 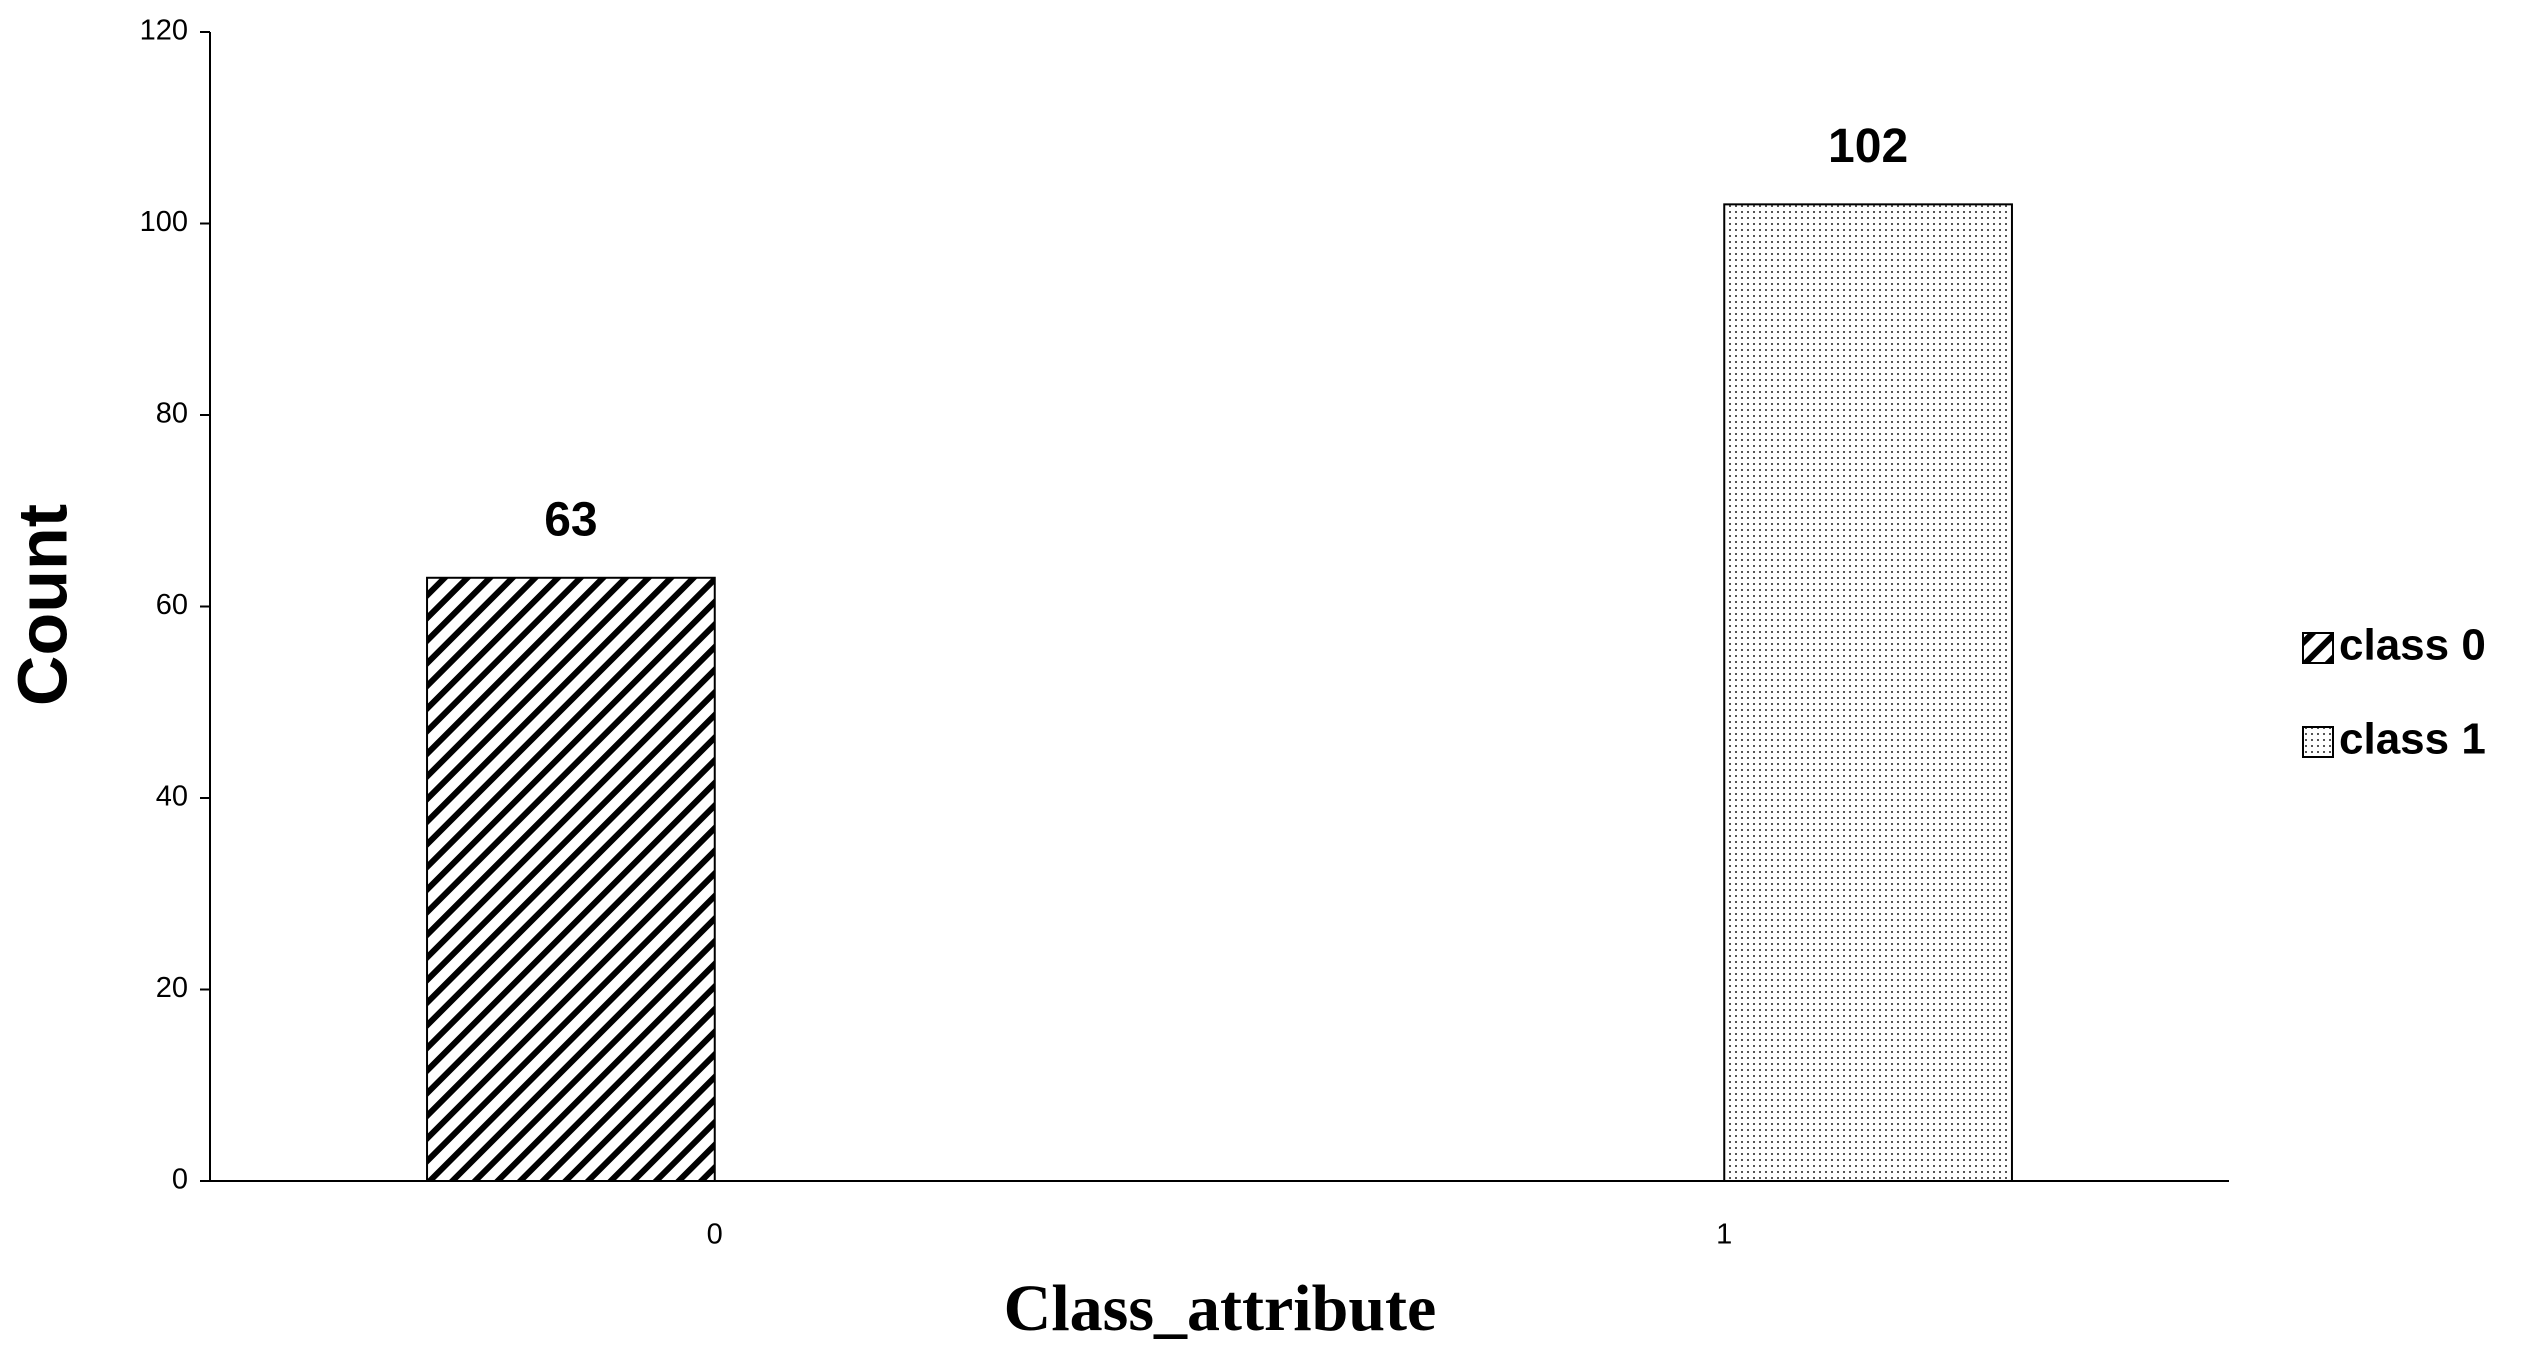 What do you see at coordinates (2412, 645) in the screenshot?
I see `legend-label: class 0` at bounding box center [2412, 645].